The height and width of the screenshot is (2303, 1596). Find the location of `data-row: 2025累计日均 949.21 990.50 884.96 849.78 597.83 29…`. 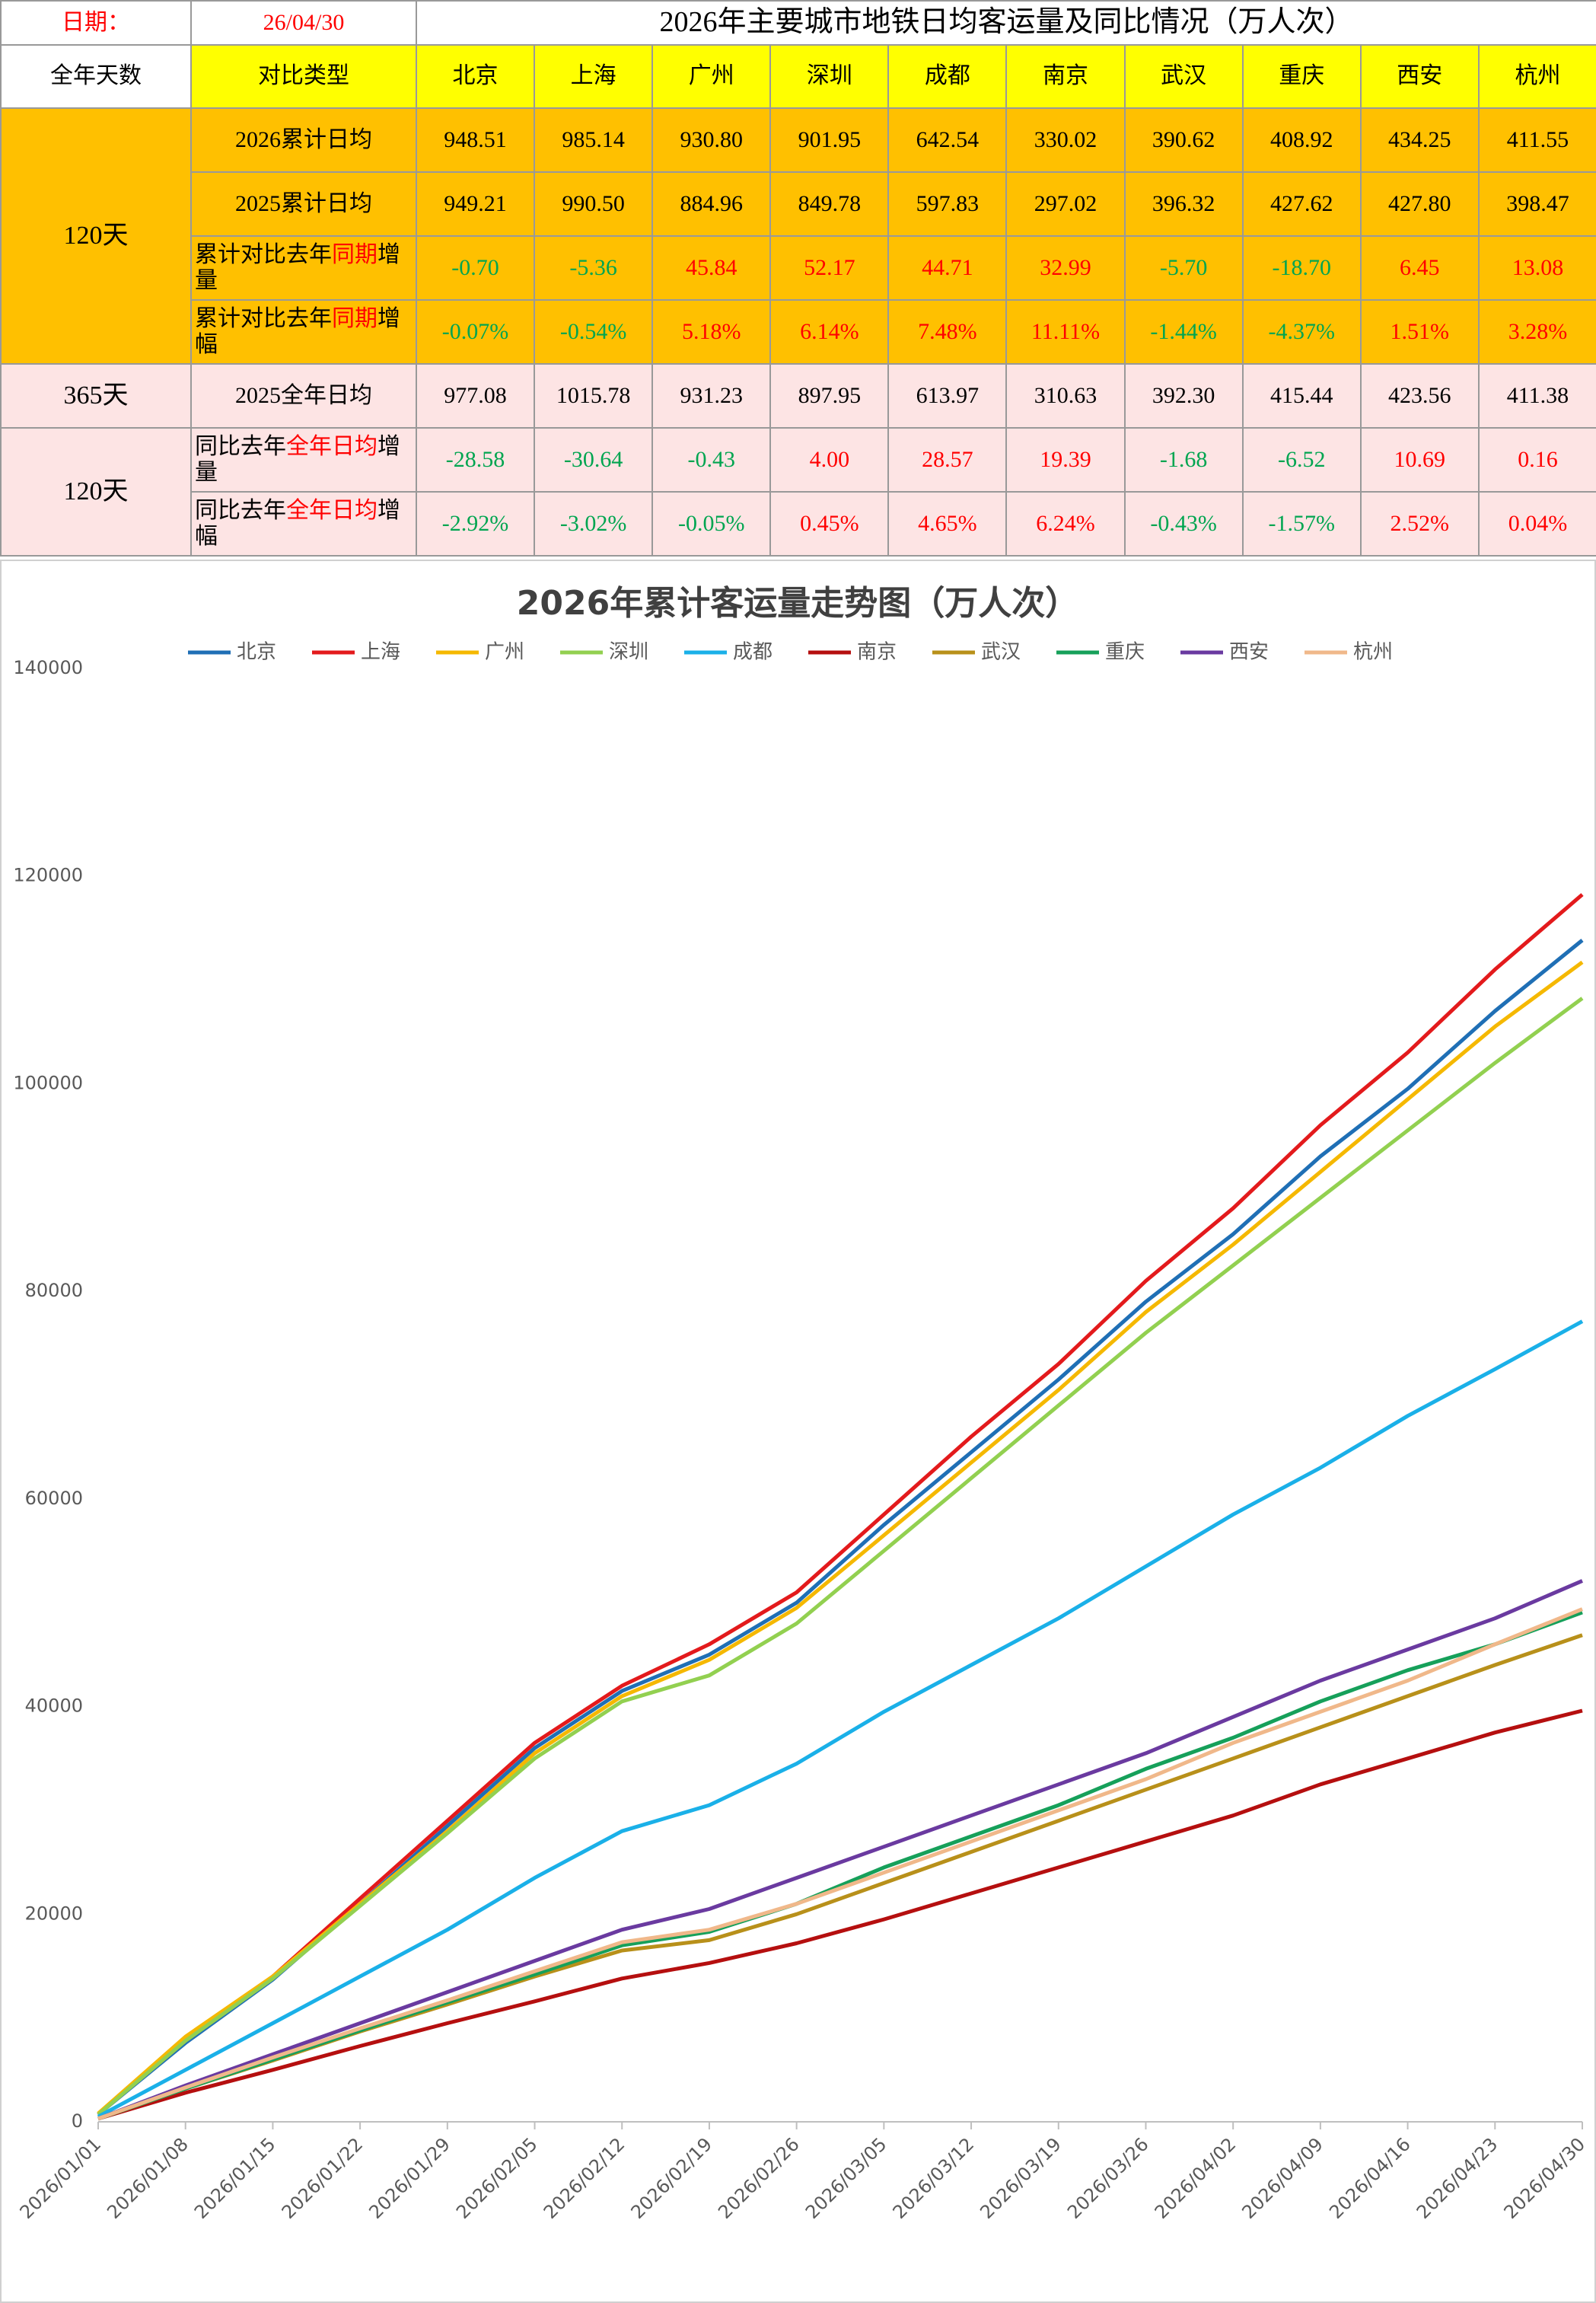

data-row: 2025累计日均 949.21 990.50 884.96 849.78 597.83 29… is located at coordinates (798, 204).